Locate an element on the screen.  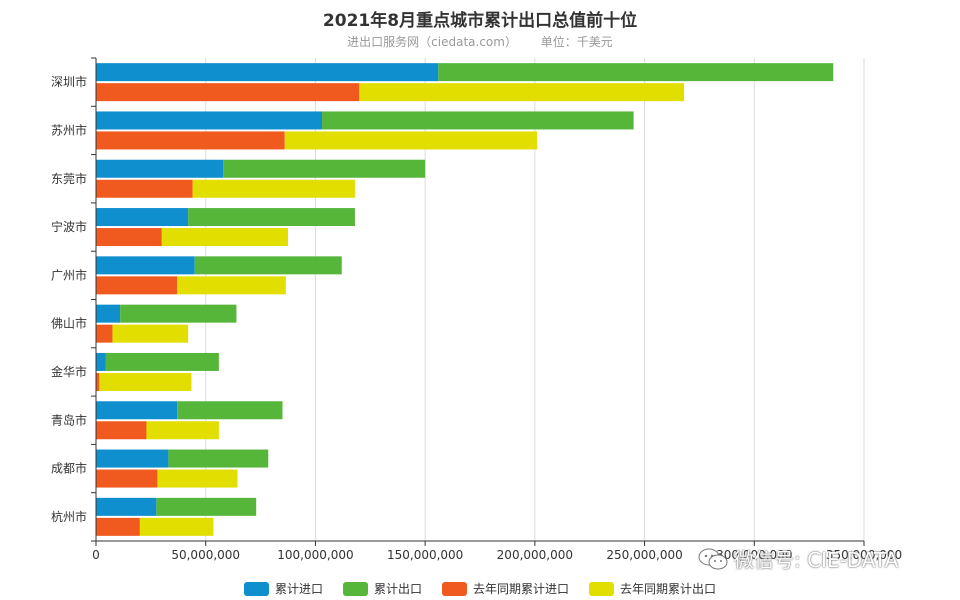
y-category-label: 金华市 is located at coordinates (69, 371).